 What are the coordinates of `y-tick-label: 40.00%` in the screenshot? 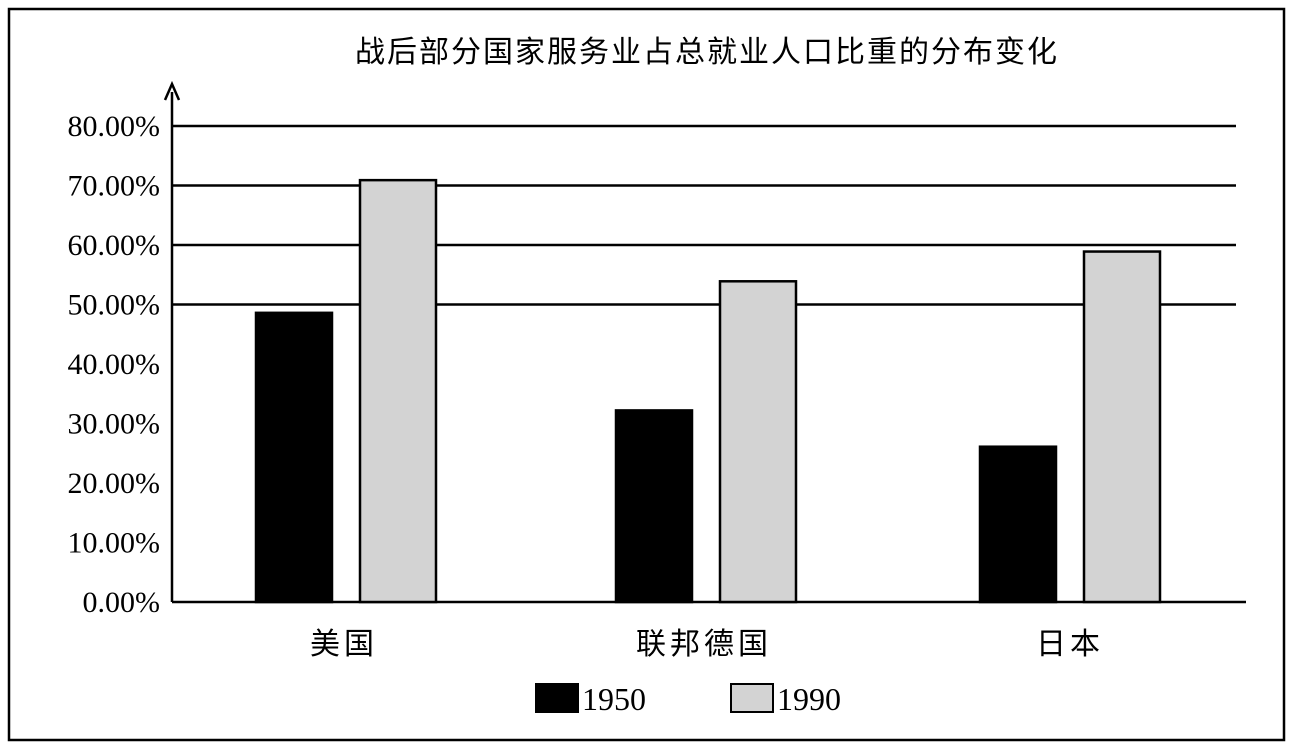 It's located at (114, 364).